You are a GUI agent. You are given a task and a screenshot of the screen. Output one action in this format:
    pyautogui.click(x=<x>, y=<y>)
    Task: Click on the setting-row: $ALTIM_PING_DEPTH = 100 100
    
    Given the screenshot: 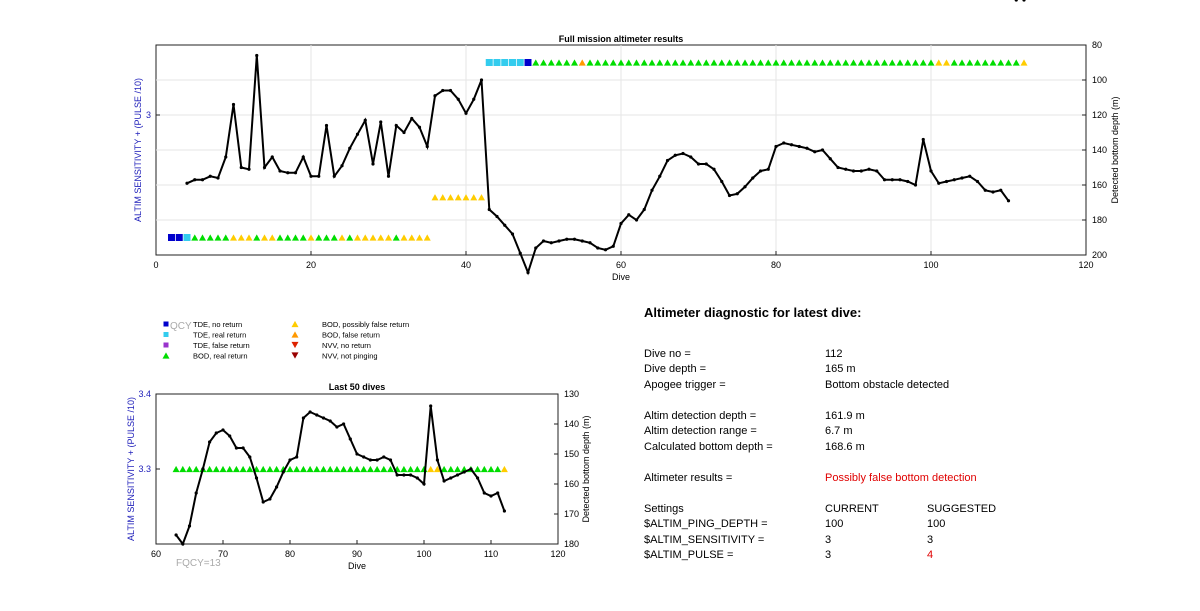 What is the action you would take?
    pyautogui.click(x=904, y=526)
    